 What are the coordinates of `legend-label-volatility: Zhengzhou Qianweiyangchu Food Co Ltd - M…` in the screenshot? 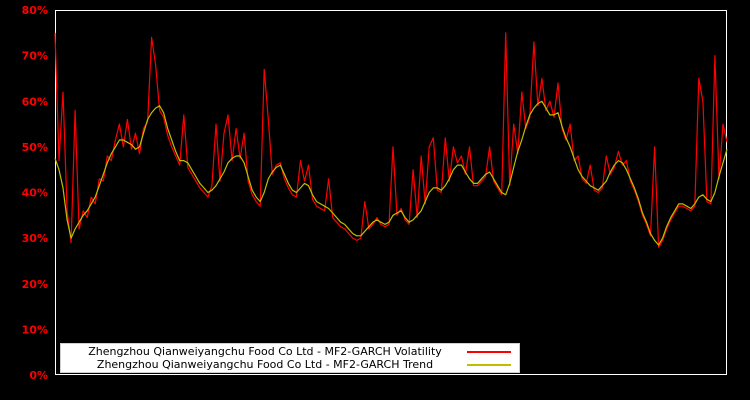 It's located at (265, 351).